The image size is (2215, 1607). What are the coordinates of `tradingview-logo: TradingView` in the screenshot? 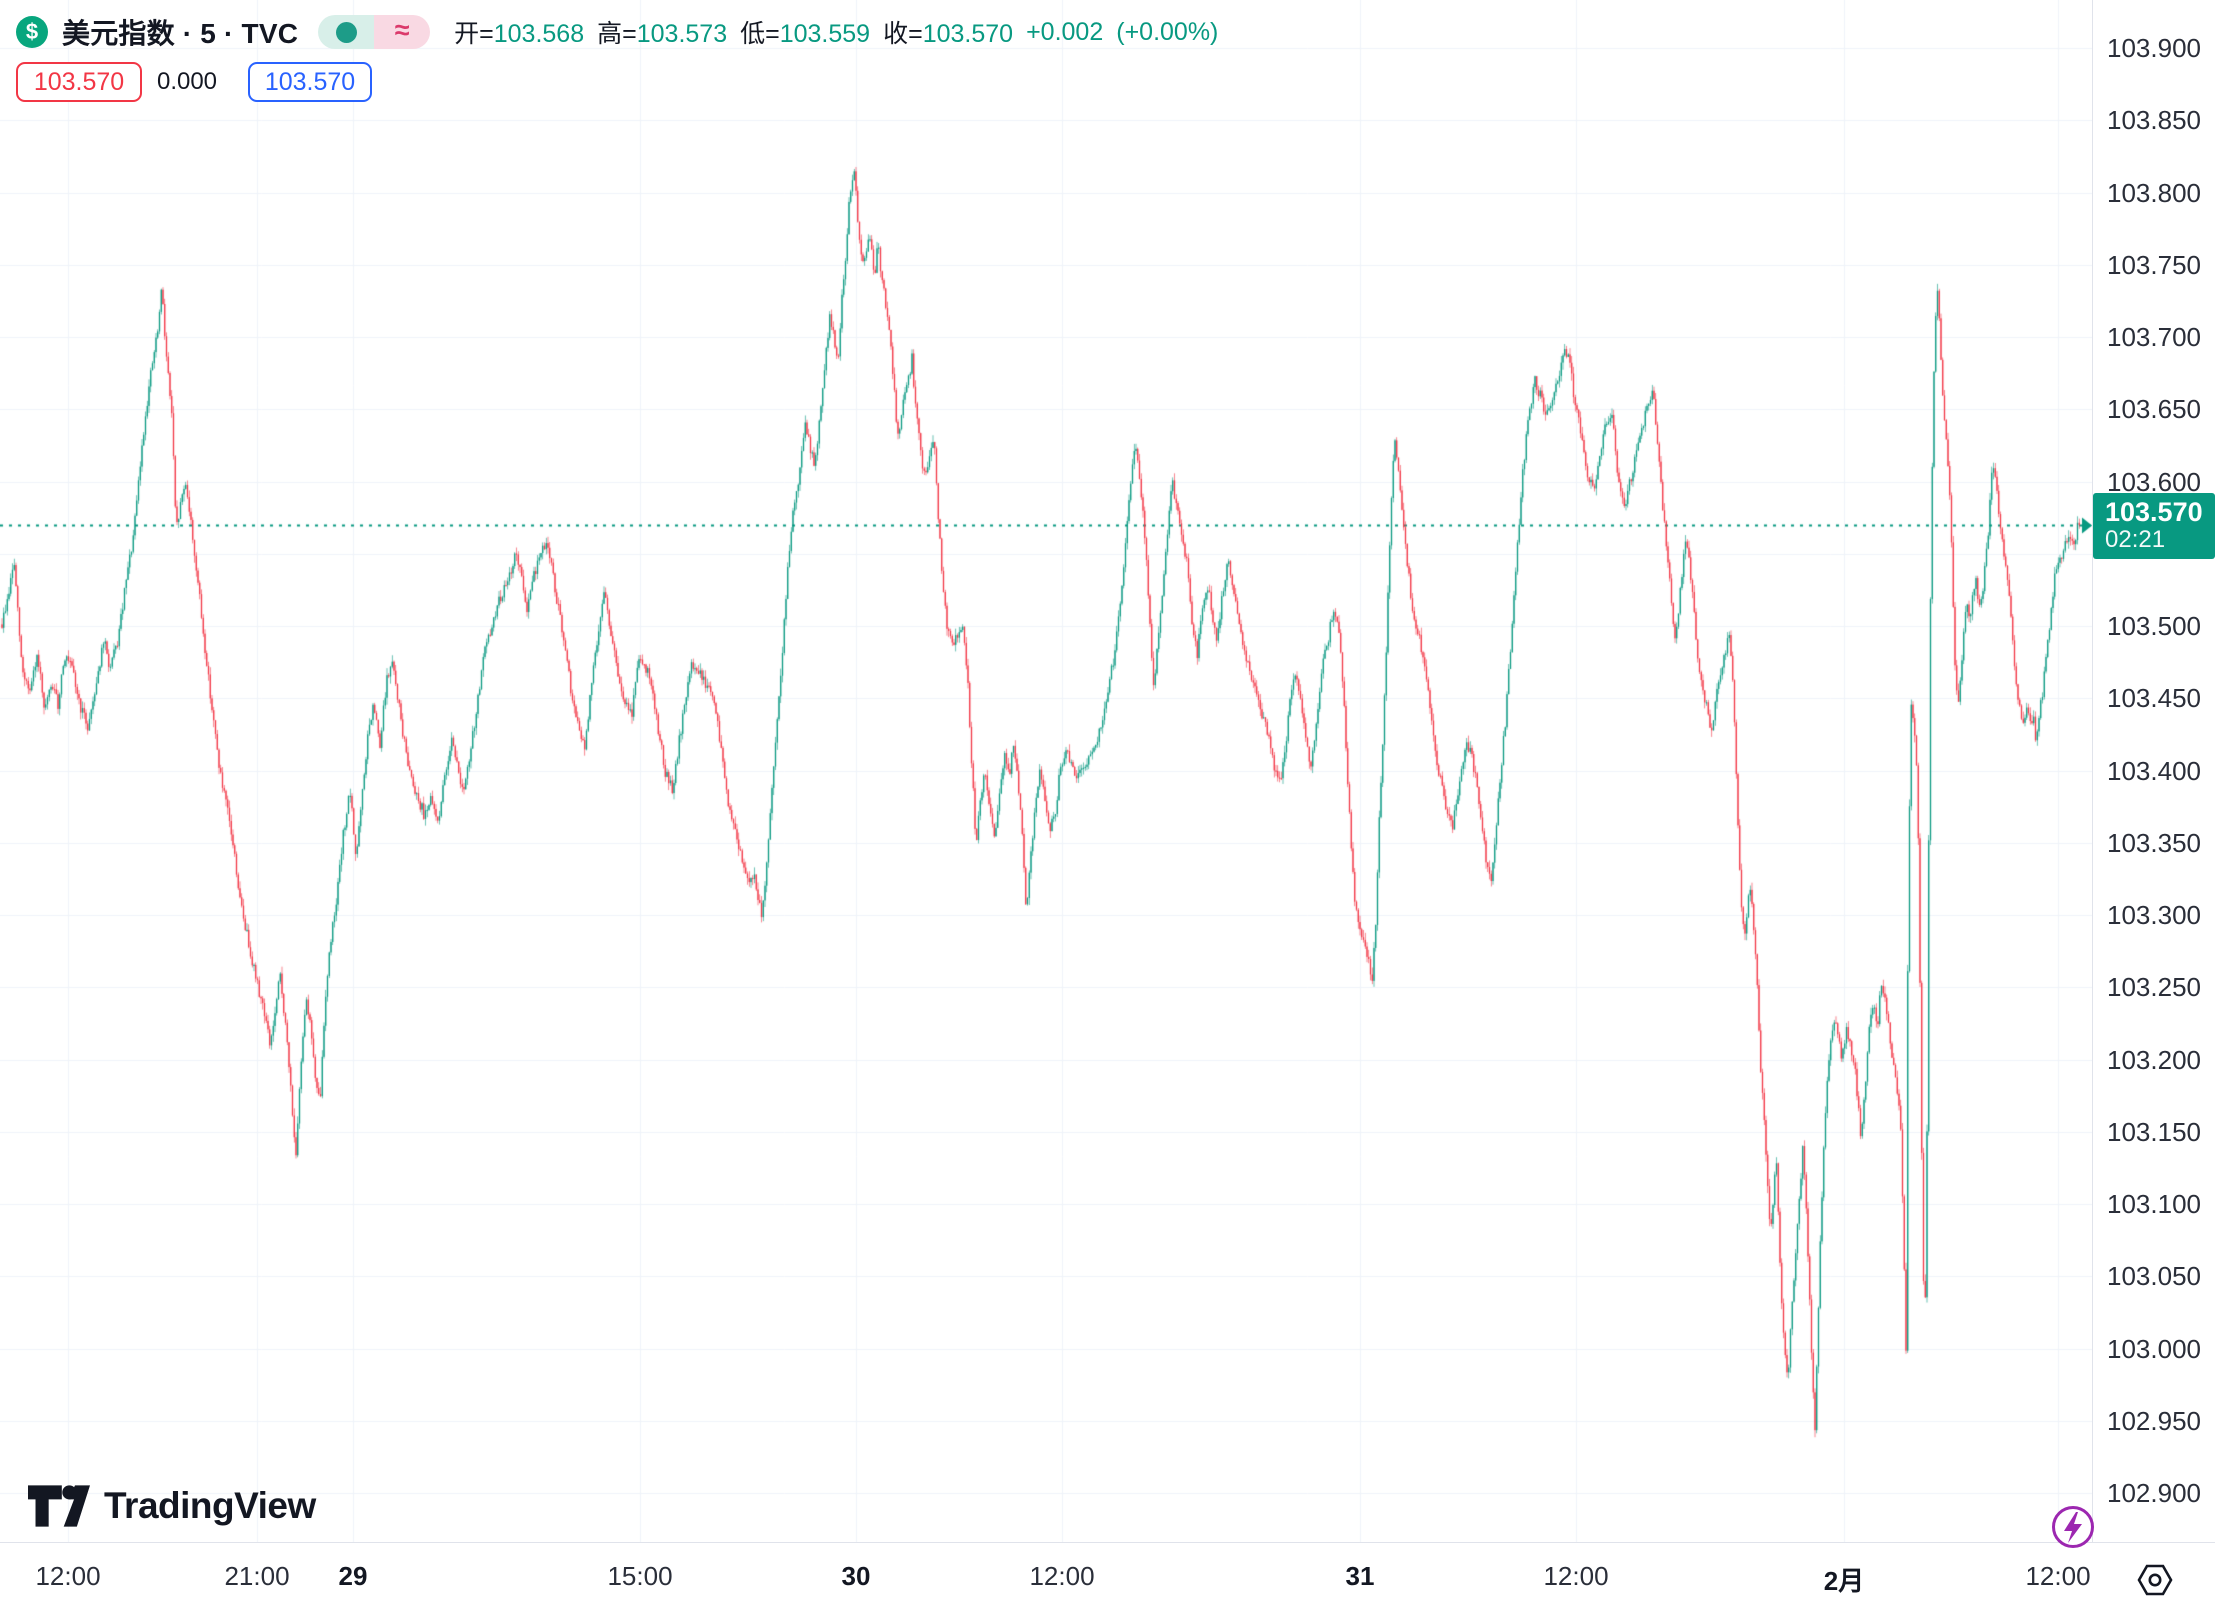 It's located at (172, 1506).